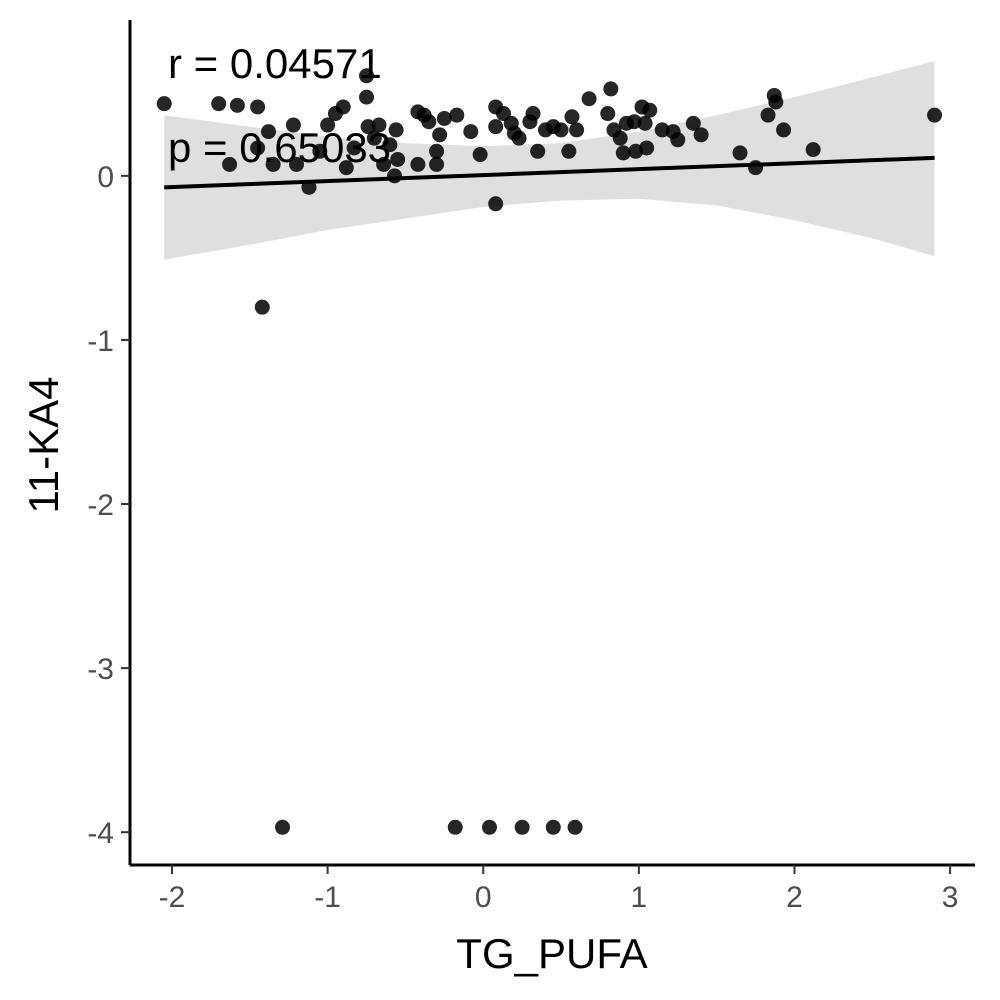 This screenshot has width=1000, height=1000. Describe the element at coordinates (327, 897) in the screenshot. I see `x-tick-label: -1` at that location.